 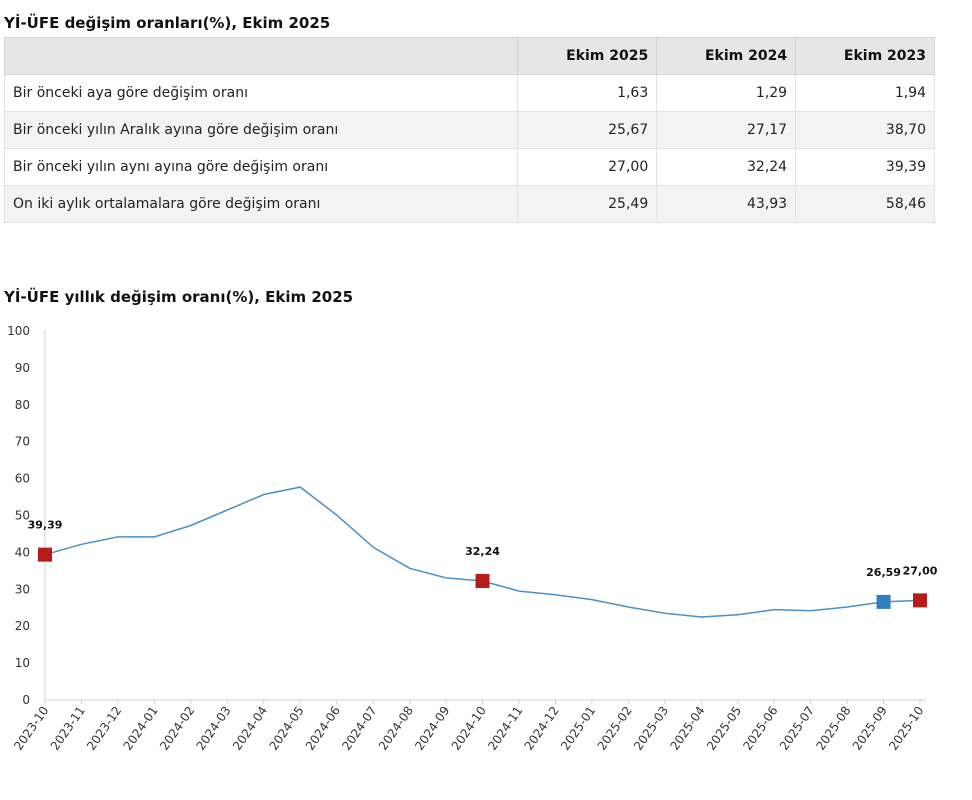 I want to click on cell-value: 27,00, so click(x=587, y=167).